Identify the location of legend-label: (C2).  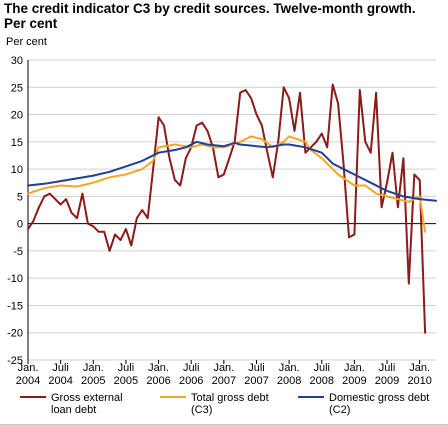
(339, 410).